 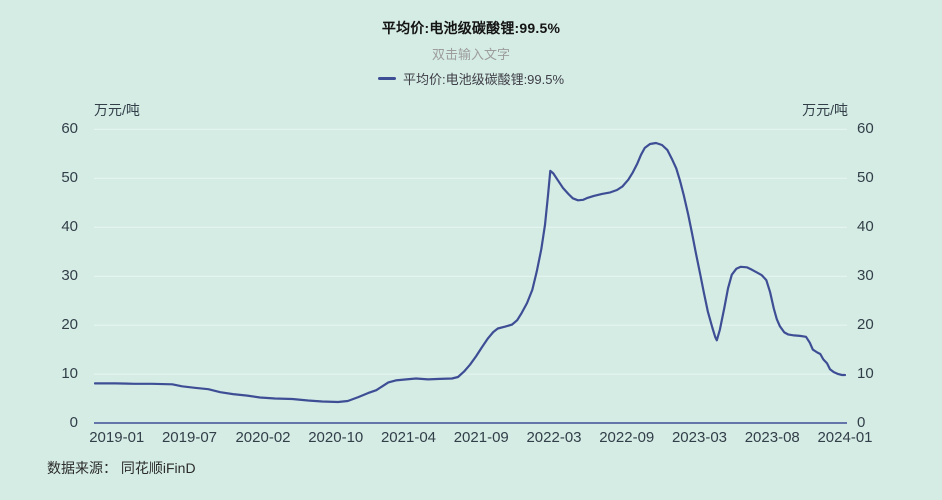 I want to click on y-tick-label-right: 0, so click(x=861, y=422).